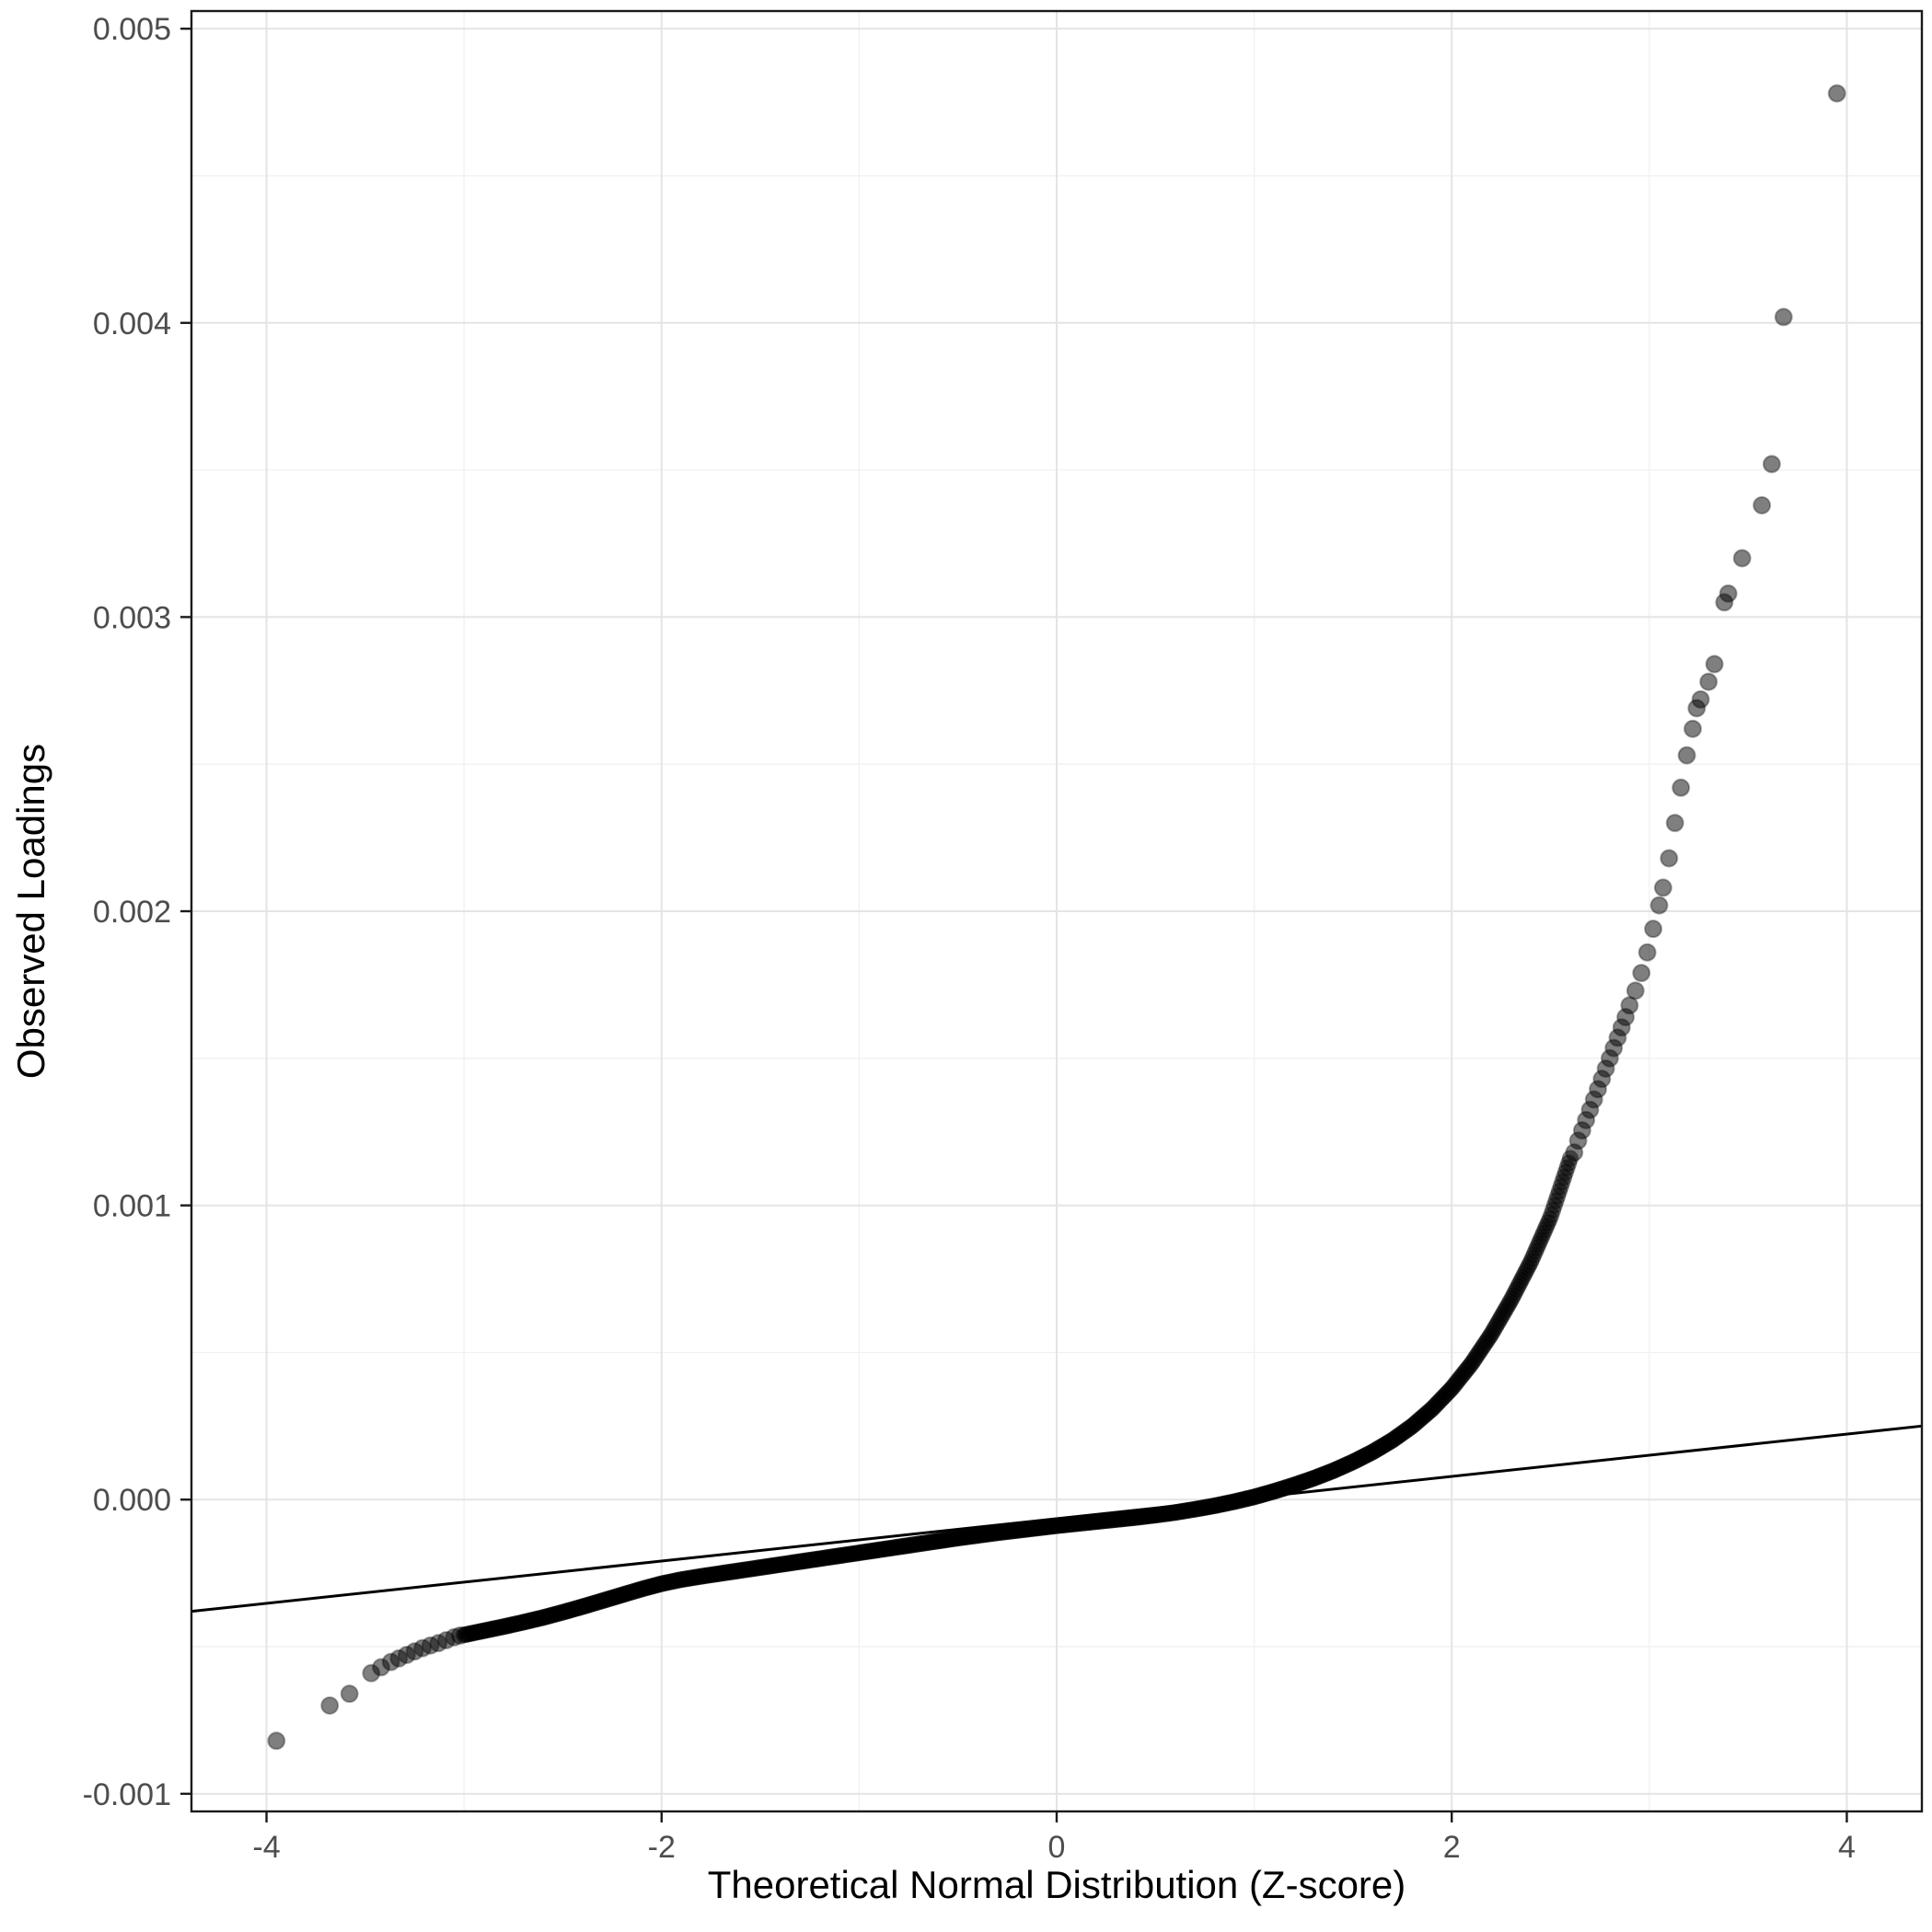 The height and width of the screenshot is (1932, 1932). What do you see at coordinates (662, 1848) in the screenshot?
I see `x-tick-label: -2` at bounding box center [662, 1848].